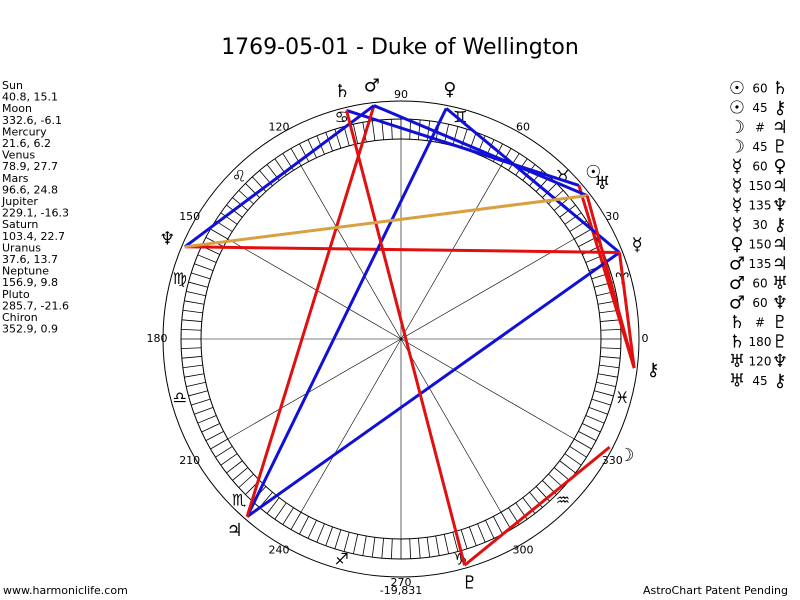 Image resolution: width=800 pixels, height=600 pixels. Describe the element at coordinates (652, 369) in the screenshot. I see `planet-glyph: ⚷` at that location.